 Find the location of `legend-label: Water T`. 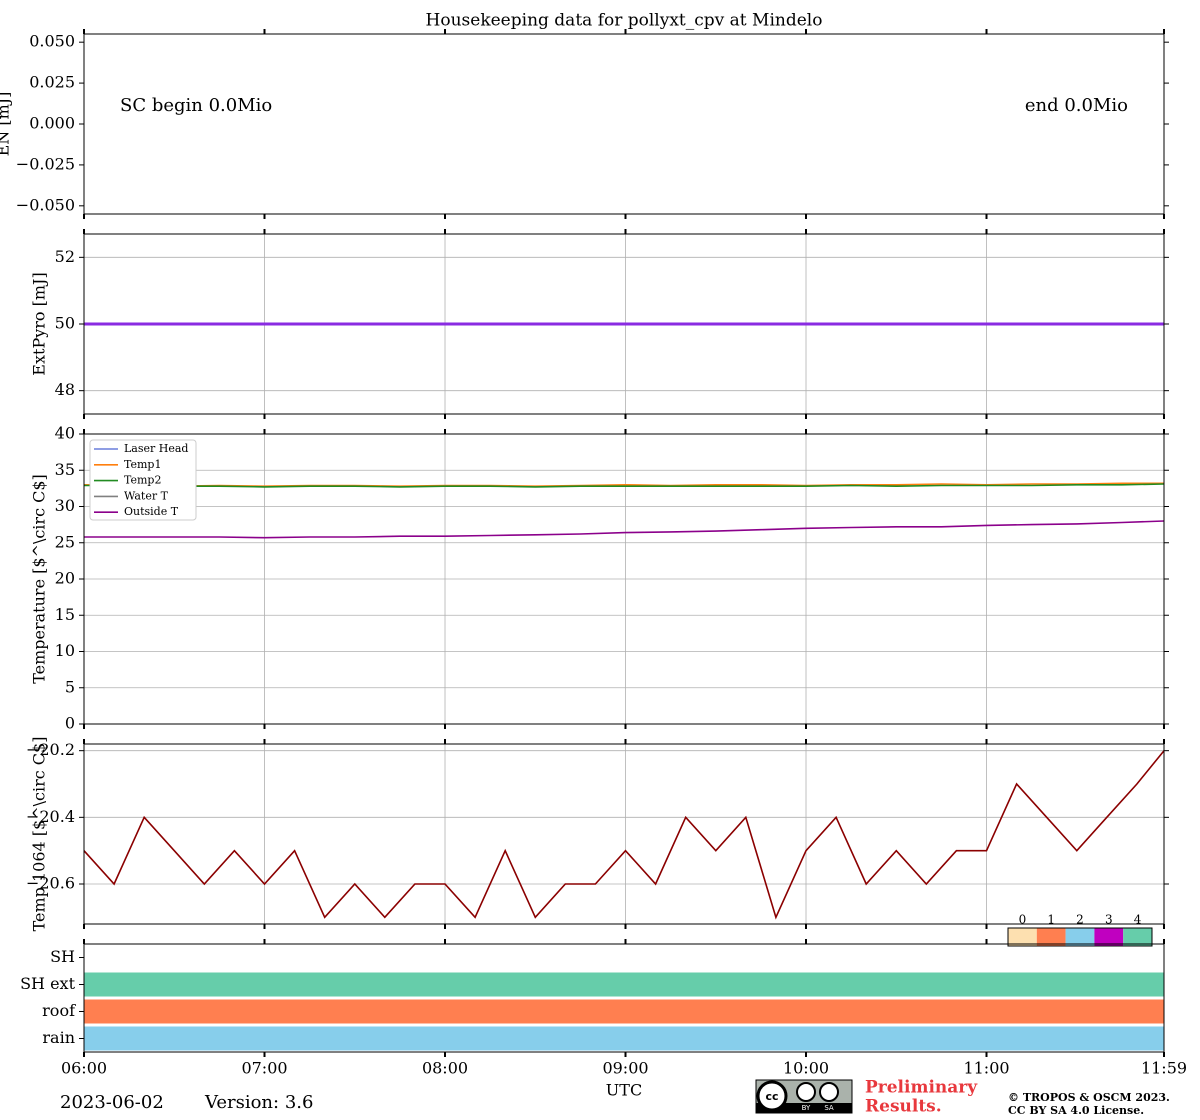

legend-label: Water T is located at coordinates (146, 495).